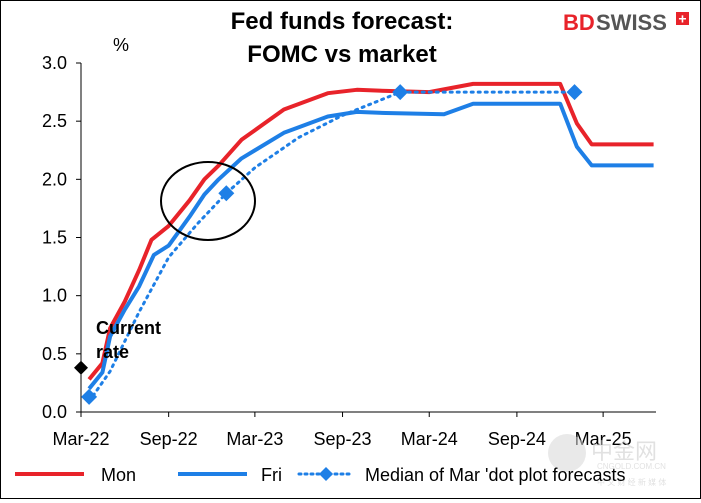  Describe the element at coordinates (128, 328) in the screenshot. I see `current-rate-label-1: Current` at that location.